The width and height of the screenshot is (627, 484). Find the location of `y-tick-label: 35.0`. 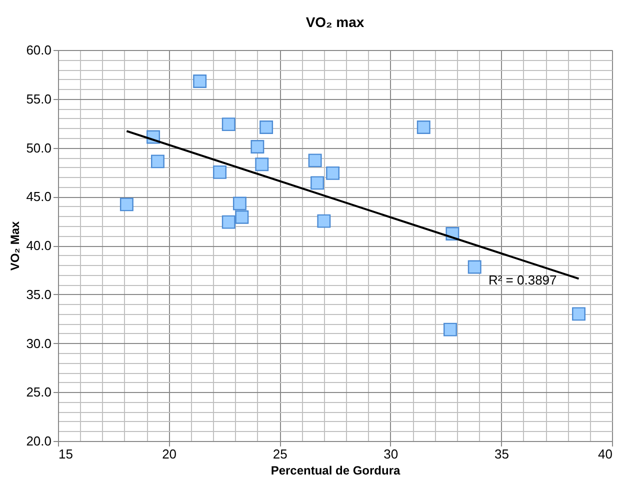

y-tick-label: 35.0 is located at coordinates (39, 294).